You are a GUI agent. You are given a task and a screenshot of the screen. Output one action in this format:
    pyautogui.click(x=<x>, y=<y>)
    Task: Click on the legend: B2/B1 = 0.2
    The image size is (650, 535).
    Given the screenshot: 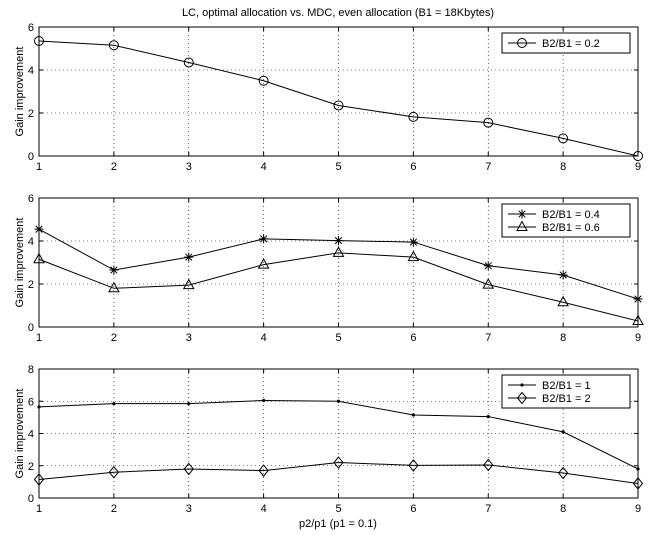 What is the action you would take?
    pyautogui.click(x=566, y=43)
    